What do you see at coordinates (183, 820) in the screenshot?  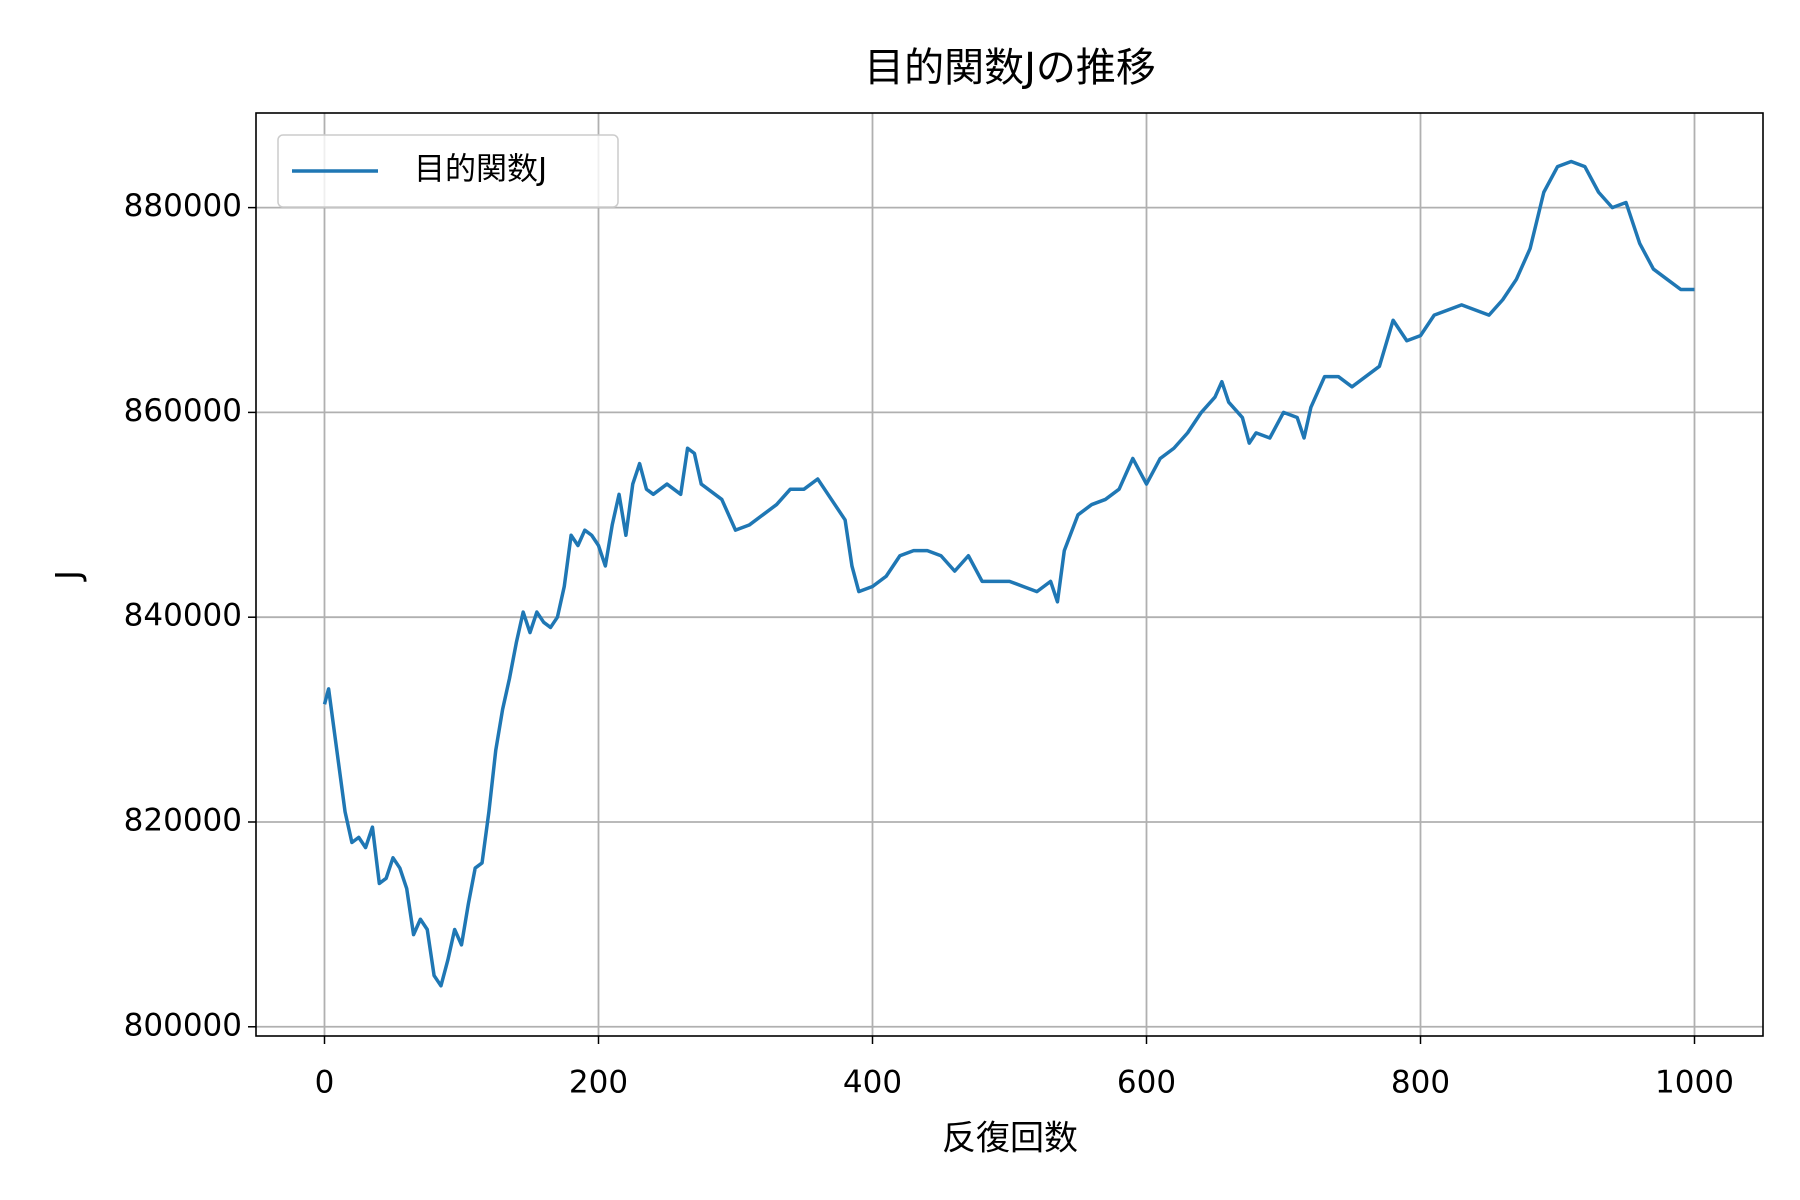 I see `y-tick-label: 820000` at bounding box center [183, 820].